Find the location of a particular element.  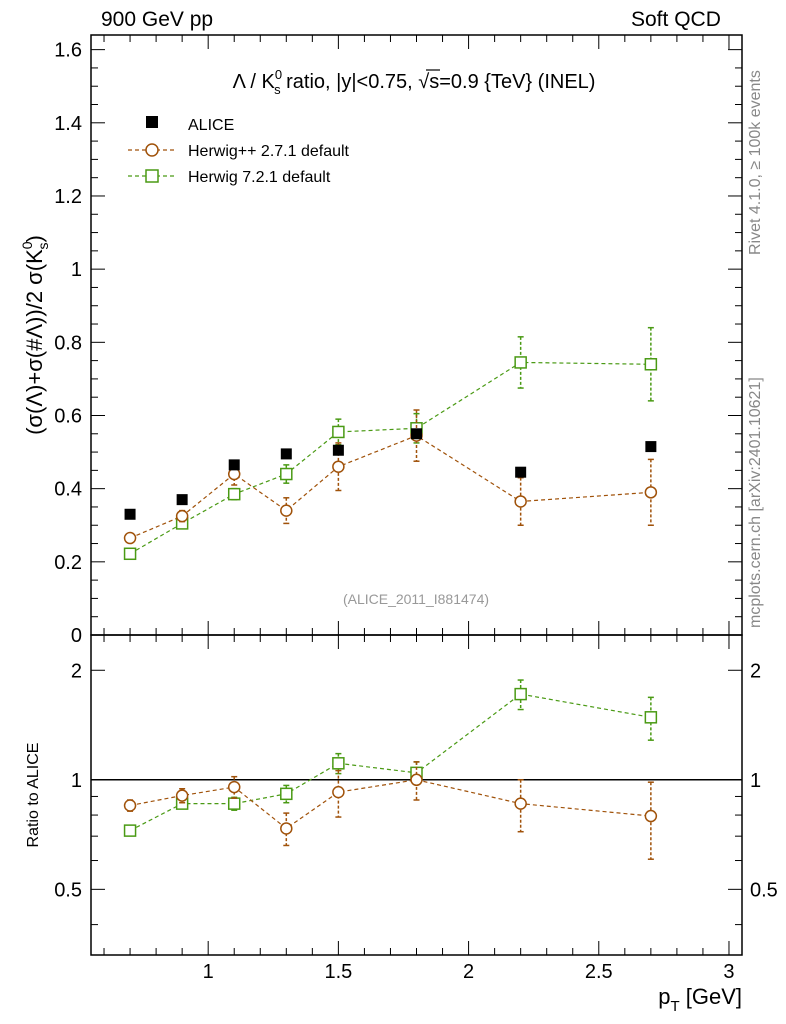

ratio-y-tick-label: 1 is located at coordinates (76, 781).